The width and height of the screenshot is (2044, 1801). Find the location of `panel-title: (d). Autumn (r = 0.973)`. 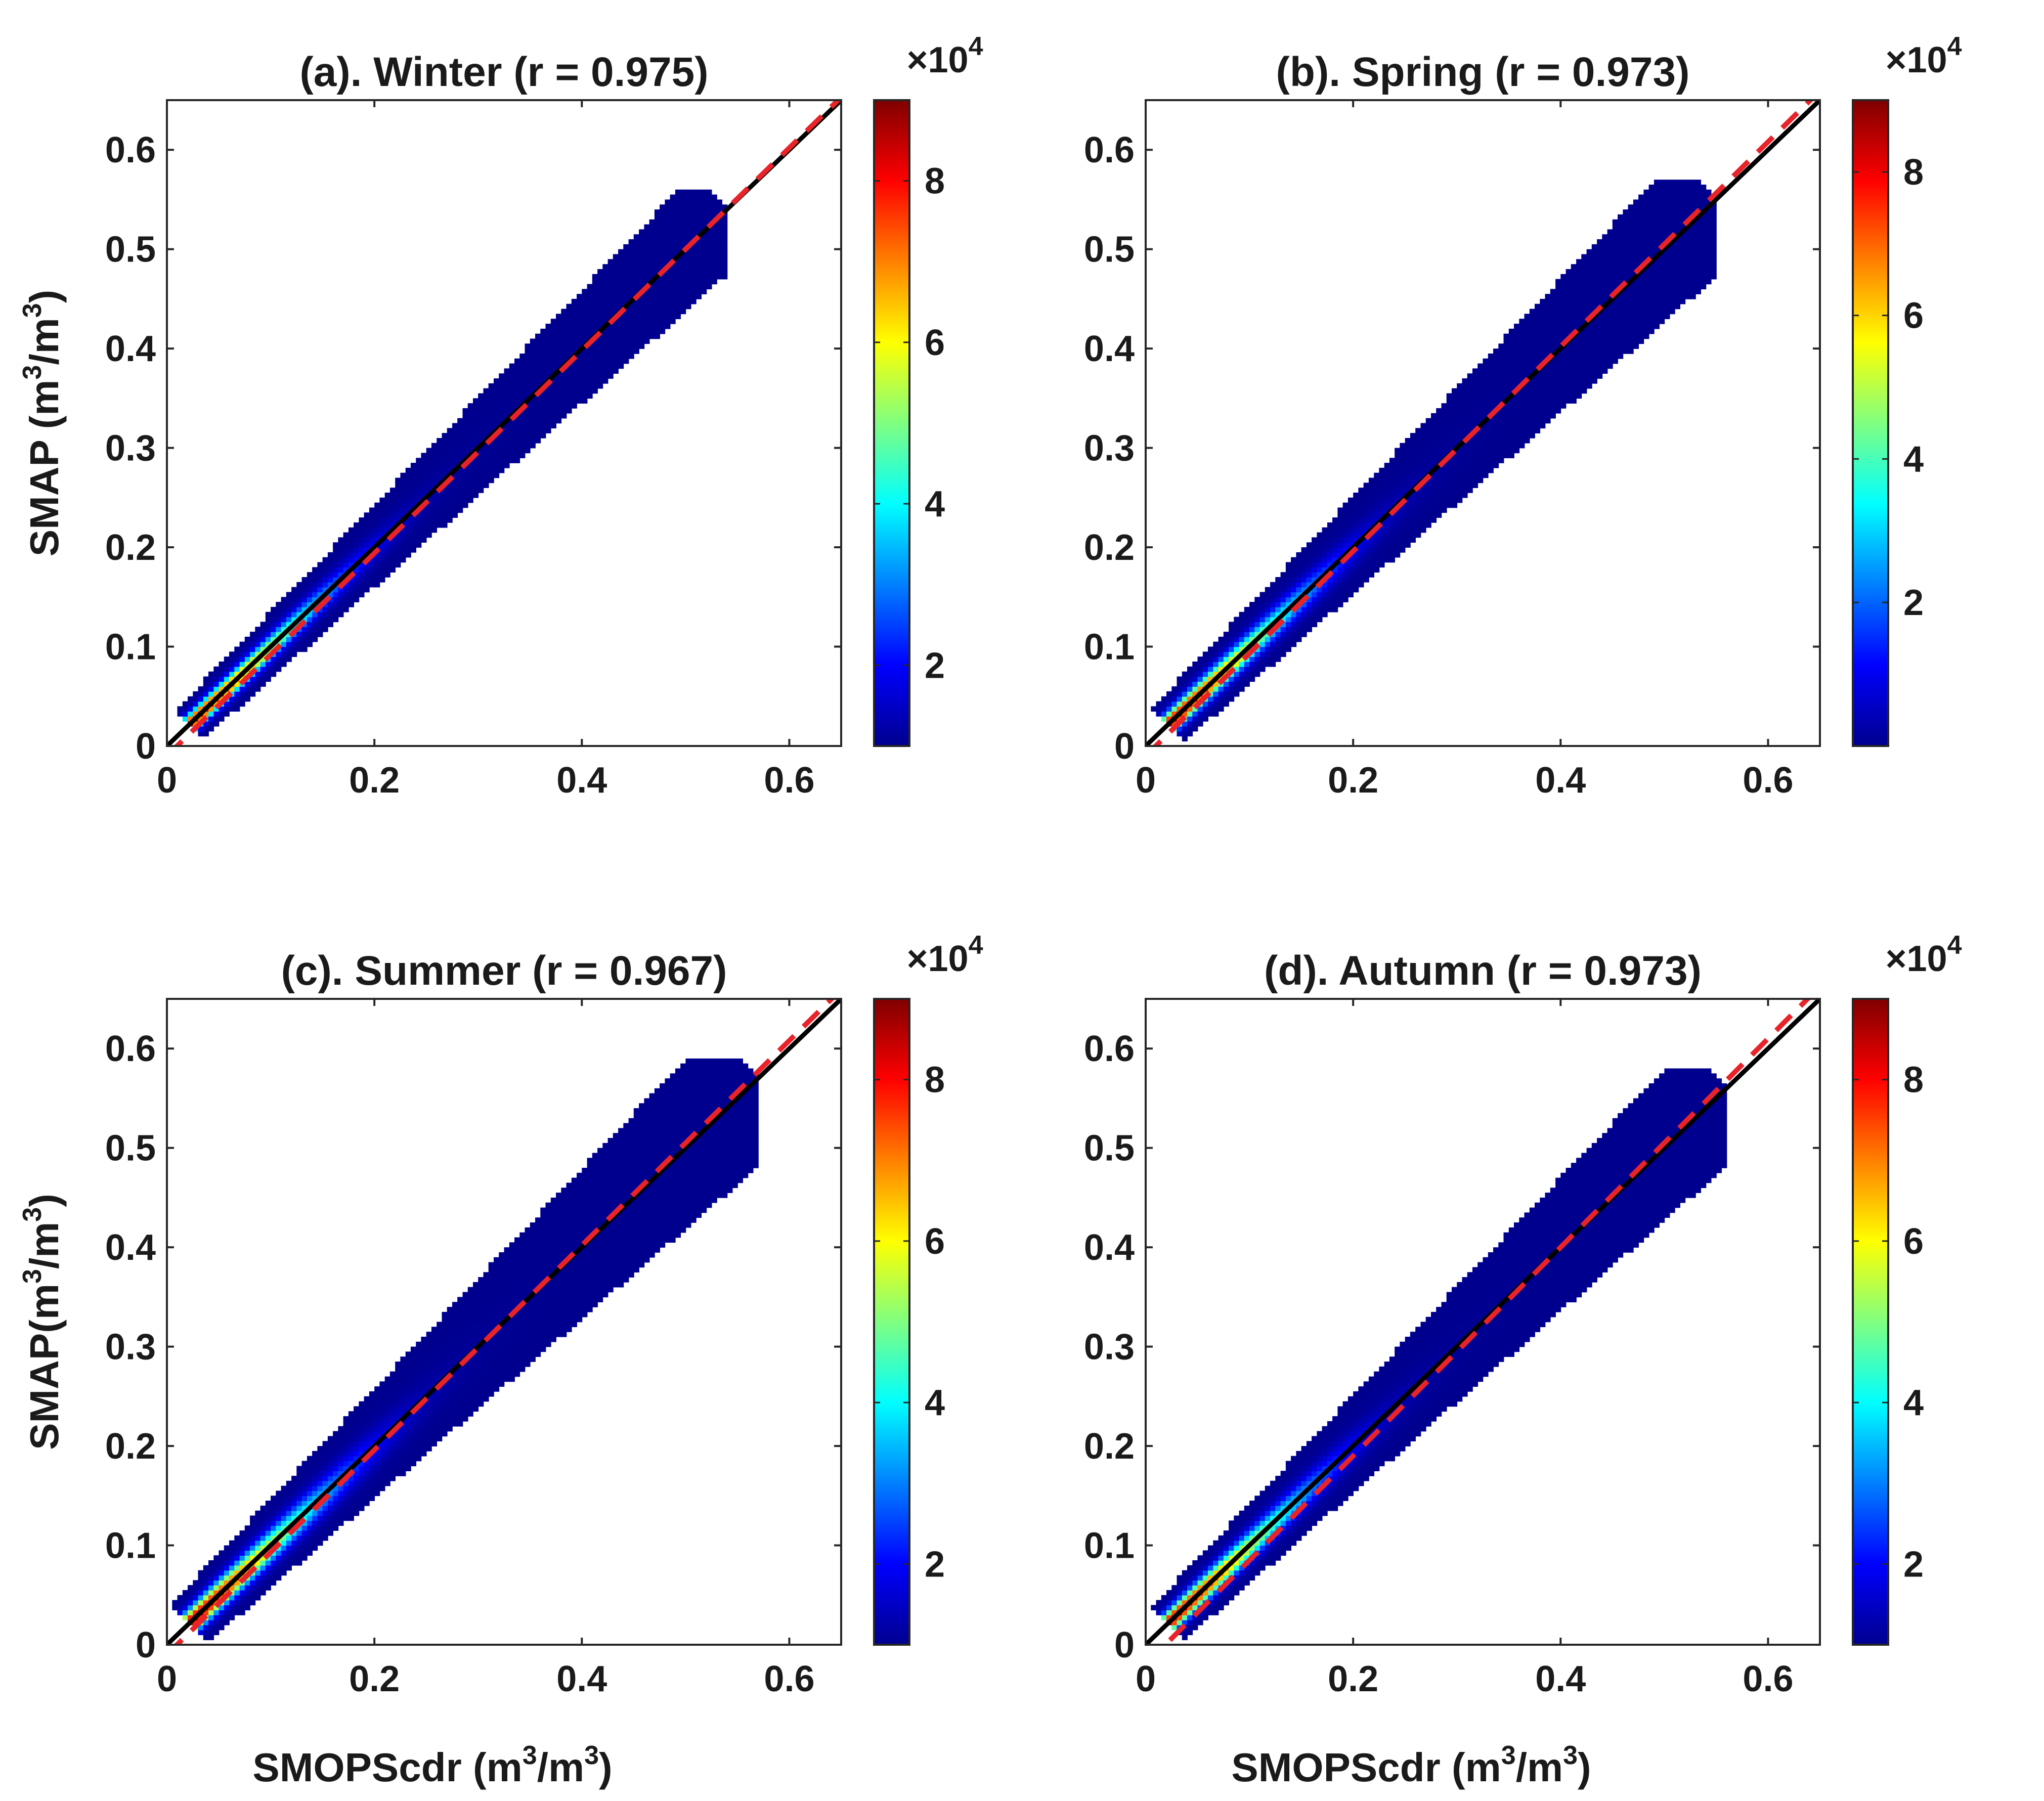

panel-title: (d). Autumn (r = 0.973) is located at coordinates (1483, 971).